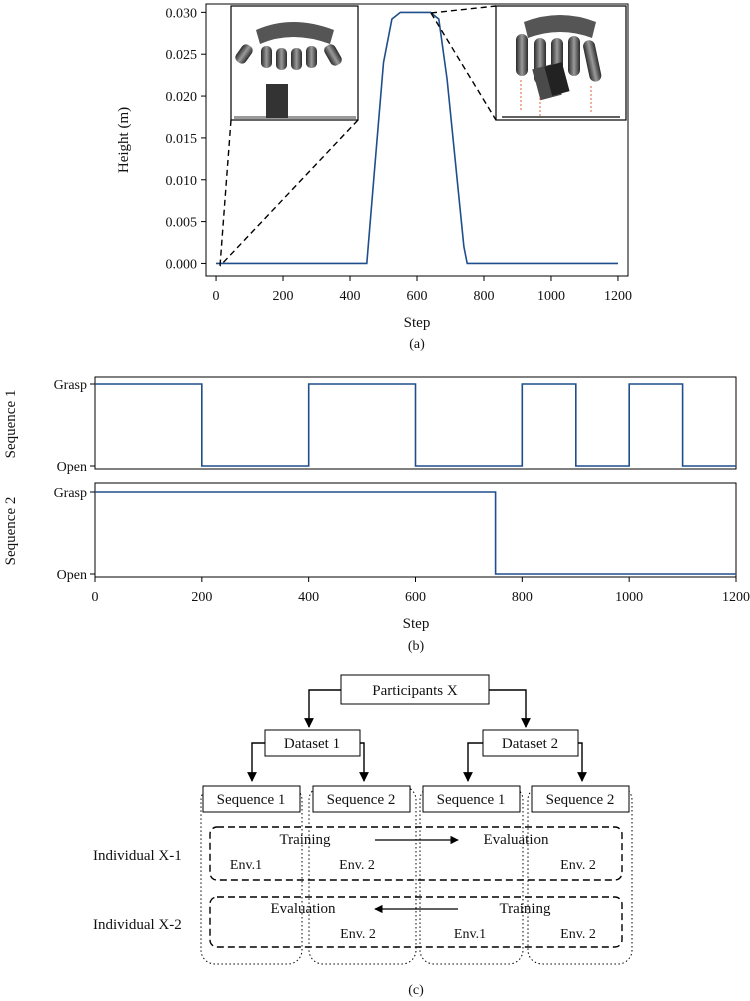 The height and width of the screenshot is (1001, 750). What do you see at coordinates (463, 9) in the screenshot?
I see `inset-connector-right-a` at bounding box center [463, 9].